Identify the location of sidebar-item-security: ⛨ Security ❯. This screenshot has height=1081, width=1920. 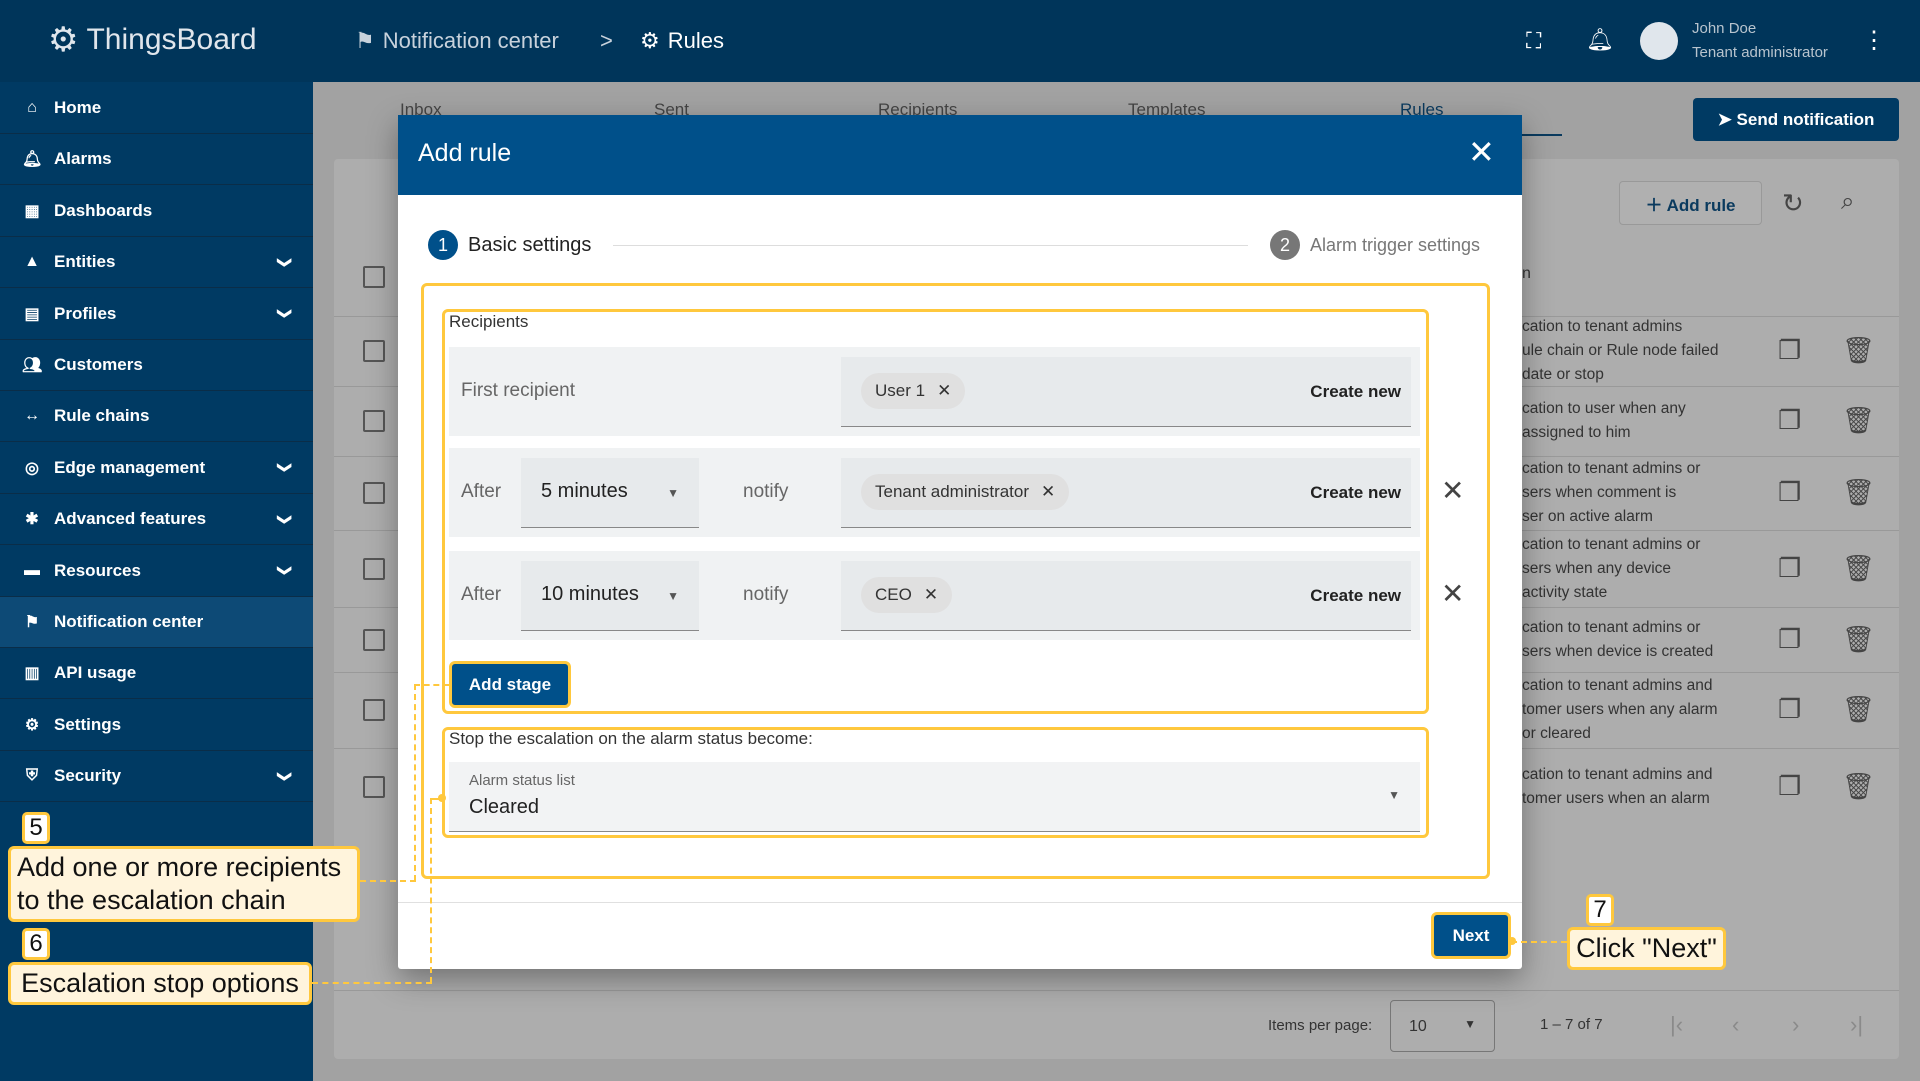
(156, 777).